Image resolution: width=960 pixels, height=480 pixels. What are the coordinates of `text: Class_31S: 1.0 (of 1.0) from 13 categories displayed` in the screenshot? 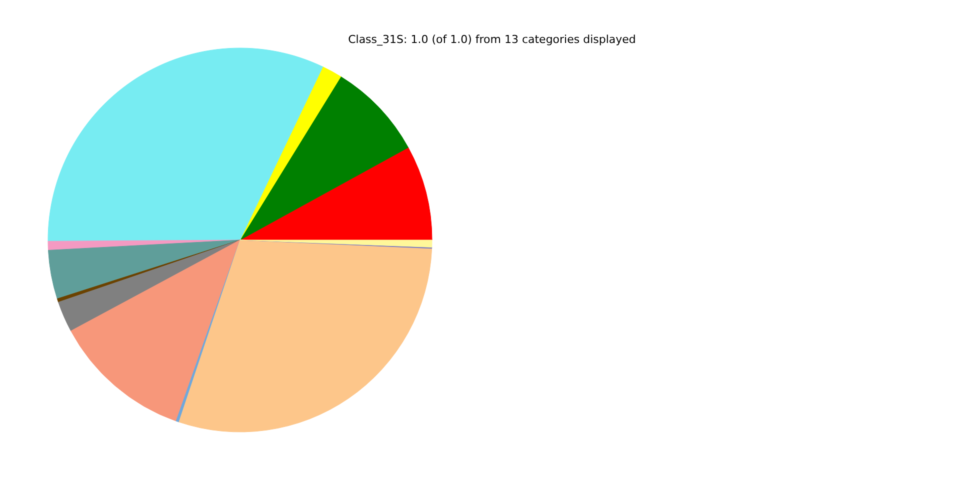 It's located at (492, 39).